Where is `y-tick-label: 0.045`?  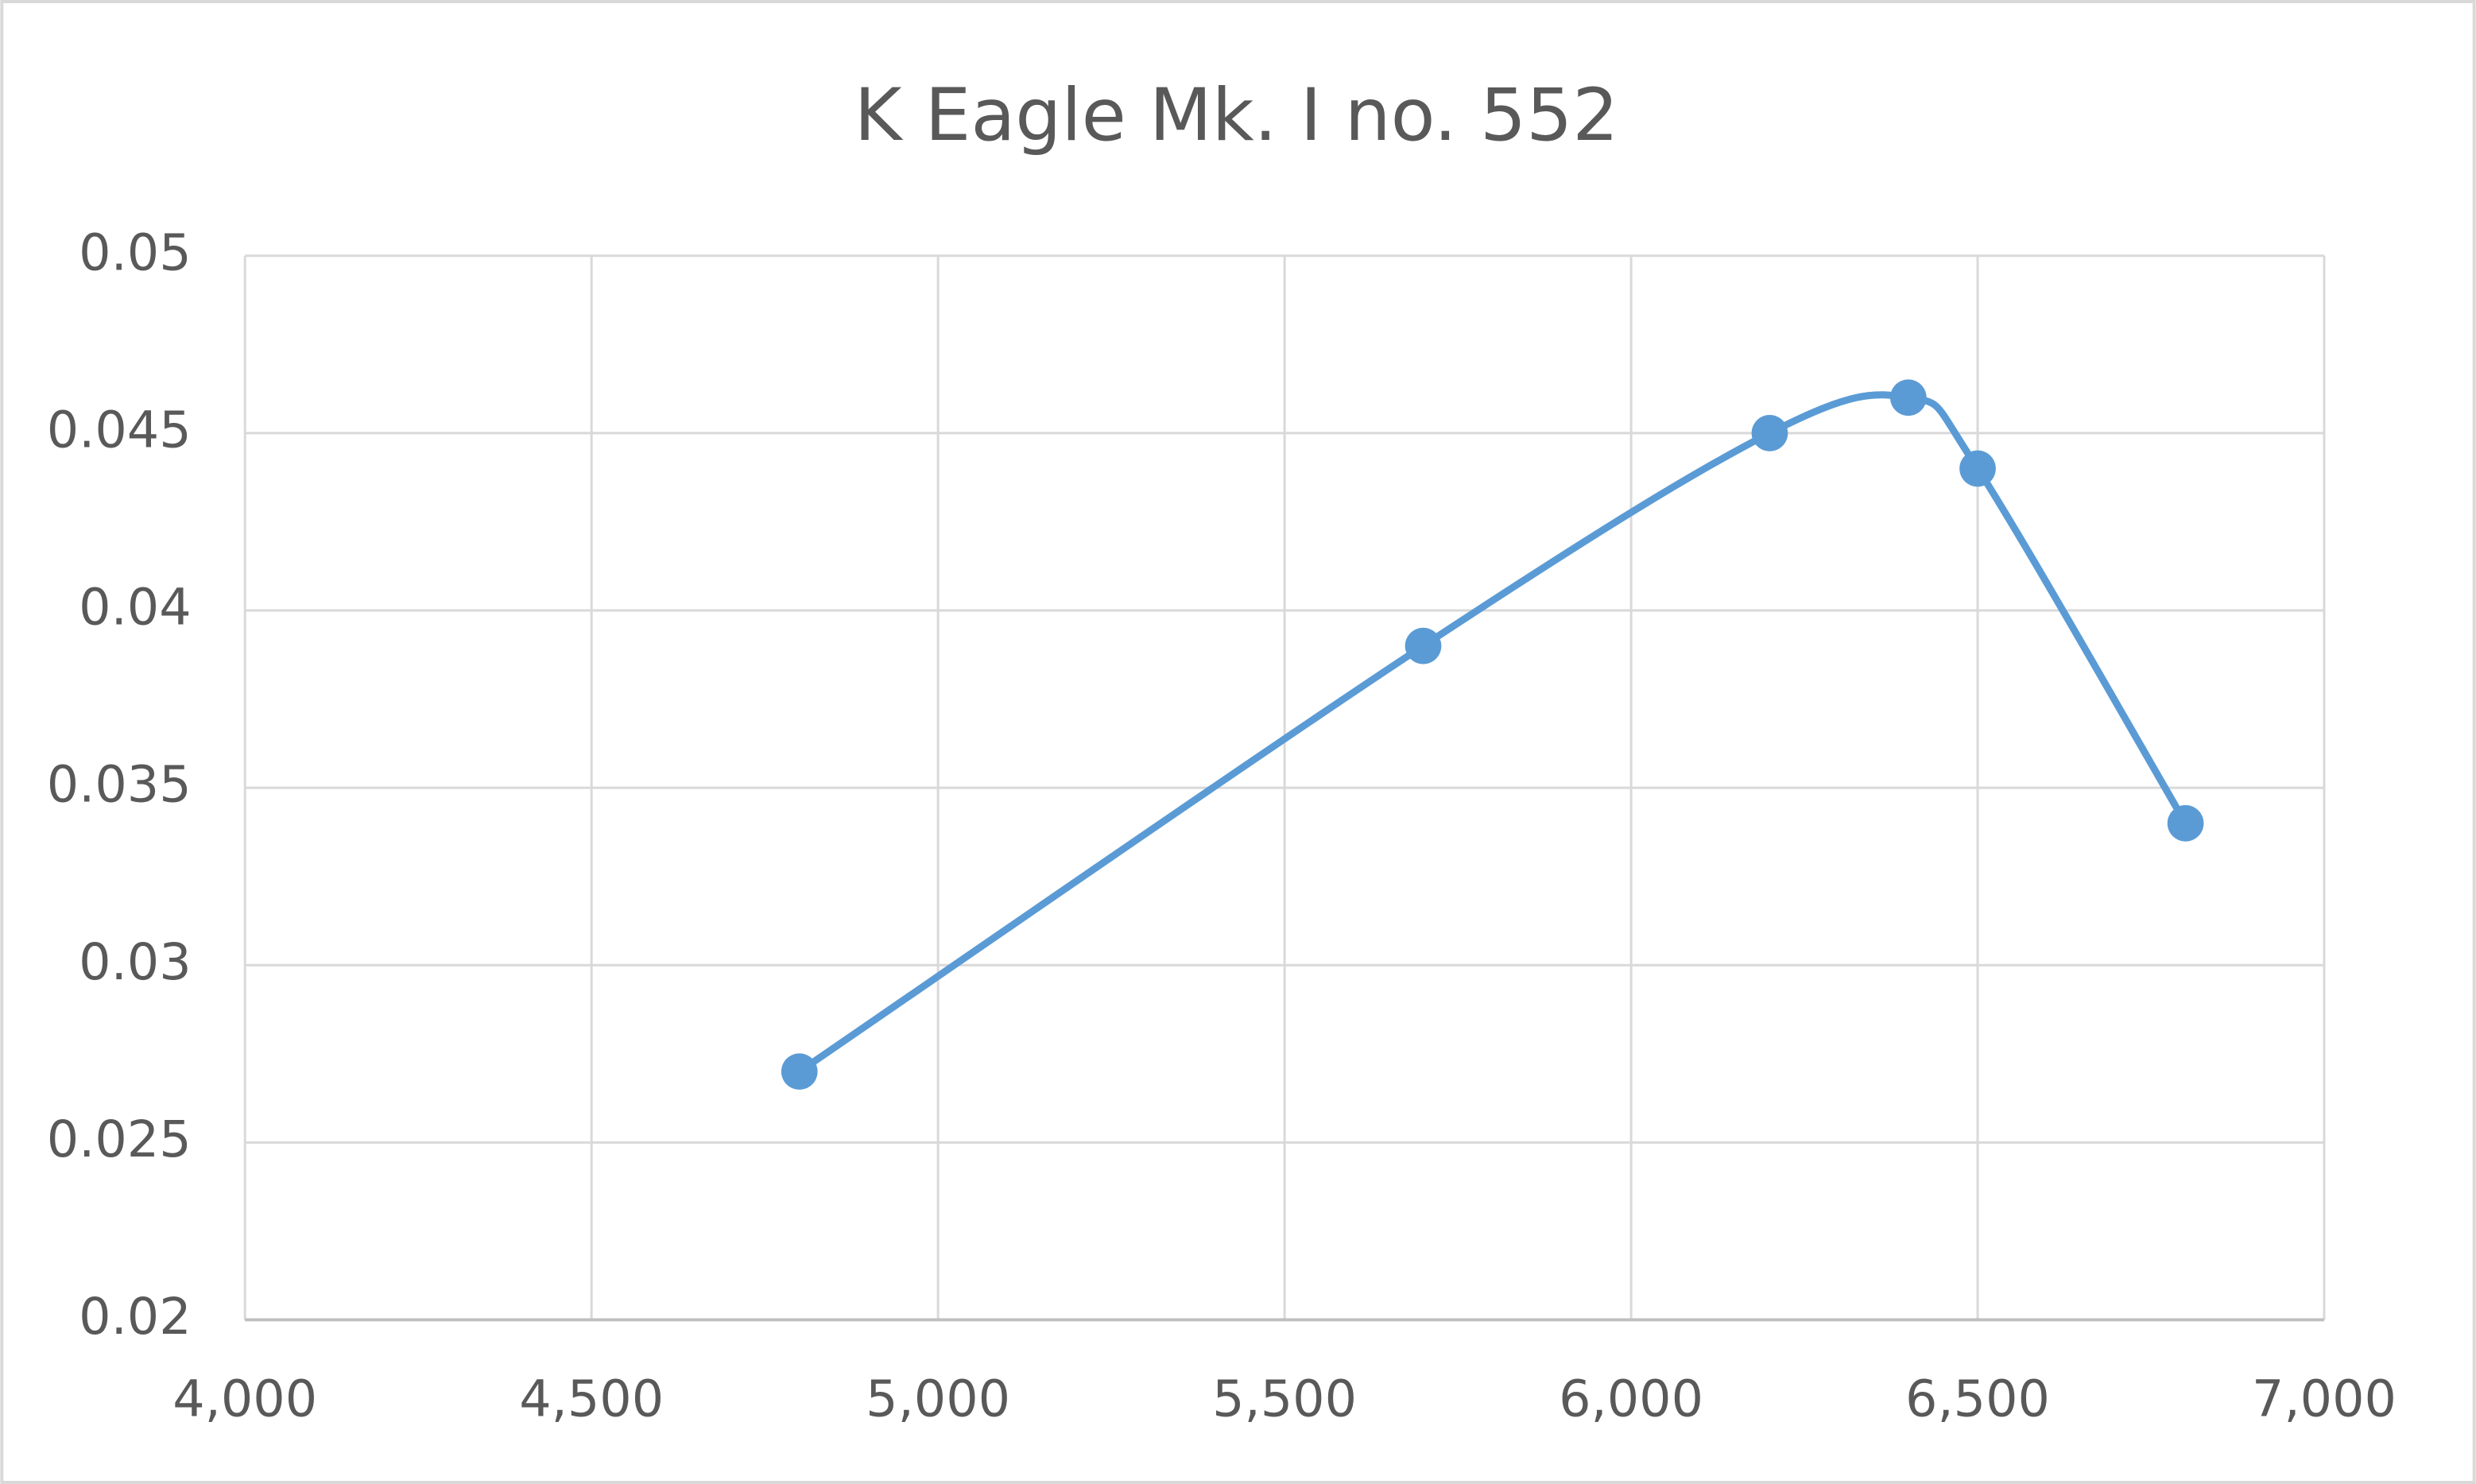
y-tick-label: 0.045 is located at coordinates (119, 429).